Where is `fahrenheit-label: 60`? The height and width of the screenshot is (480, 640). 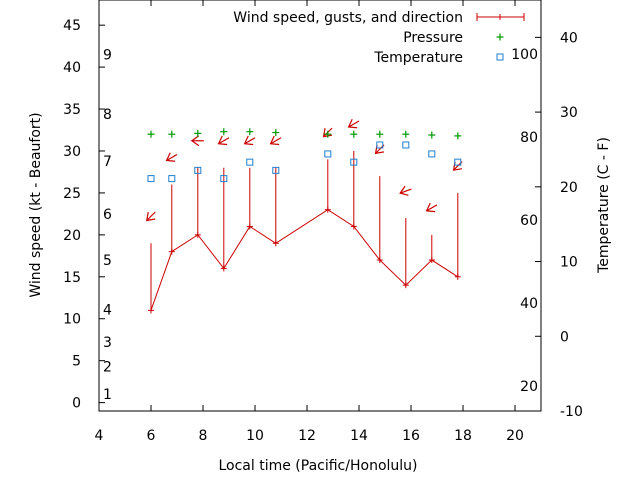
fahrenheit-label: 60 is located at coordinates (529, 221).